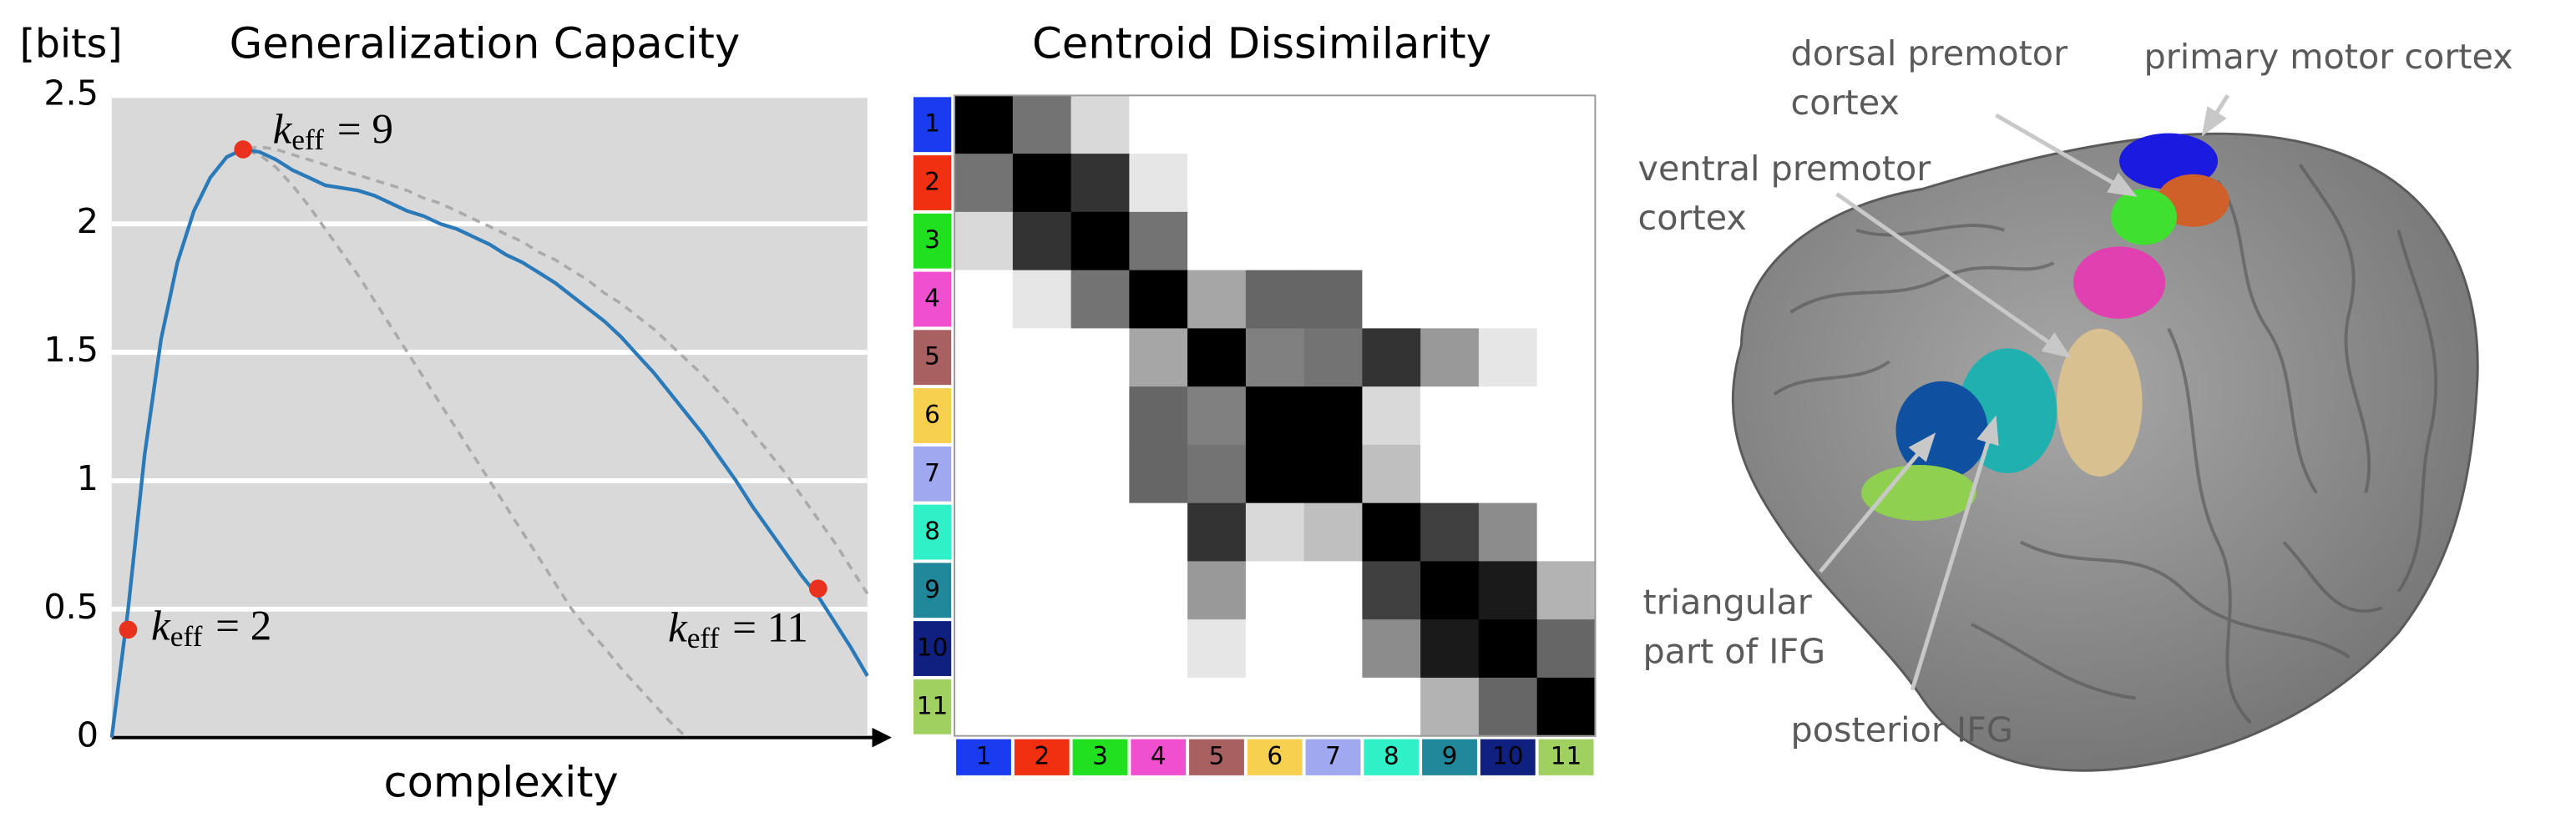 The image size is (2576, 833). I want to click on point-annotation: keff = 9, so click(333, 131).